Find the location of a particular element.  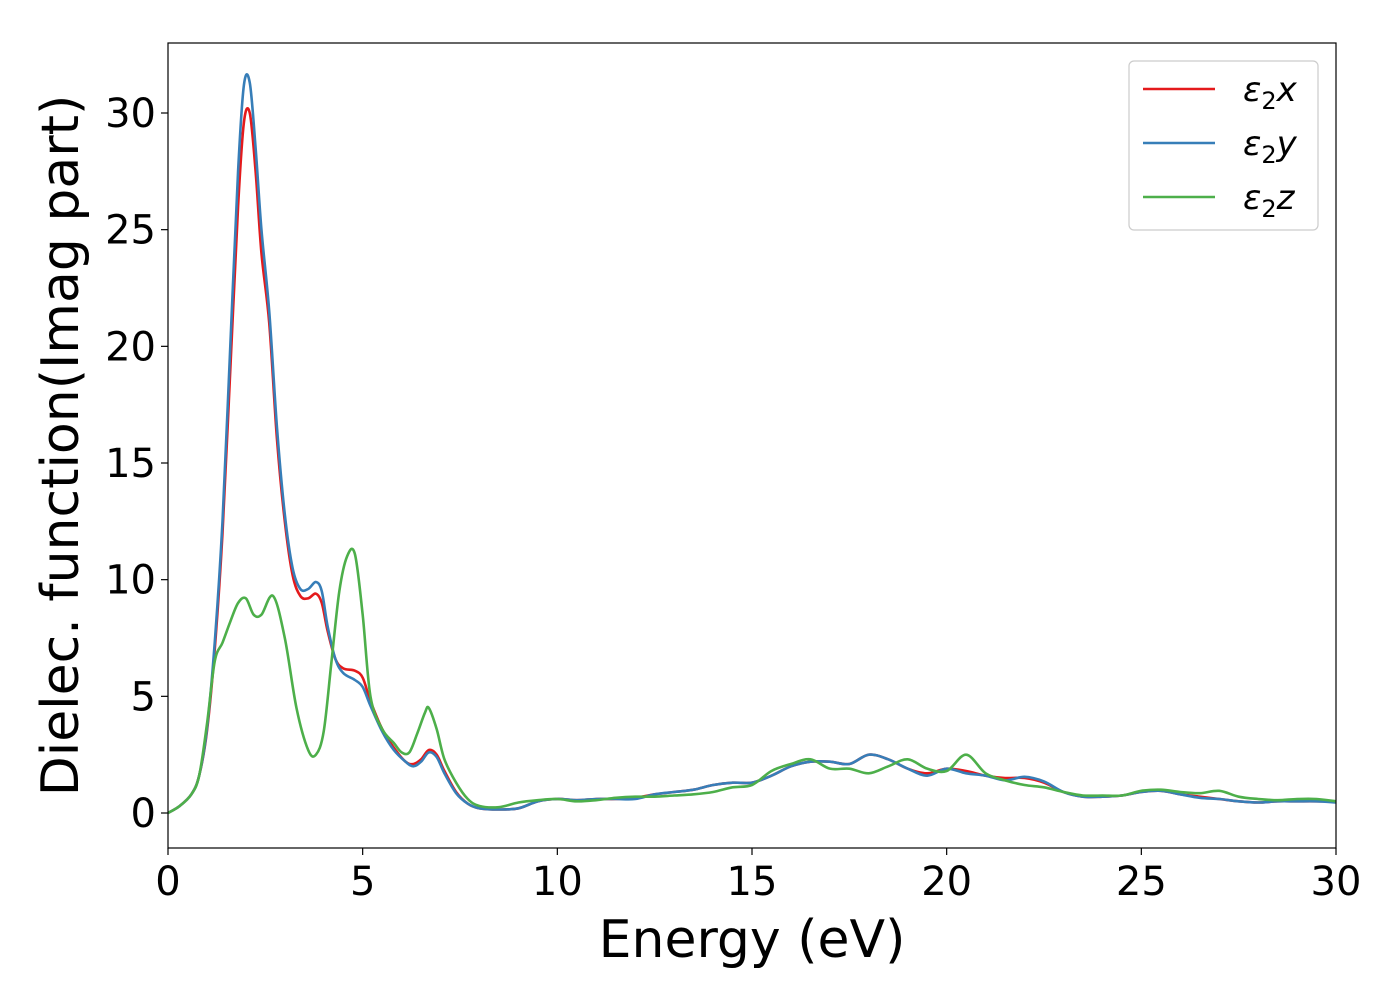

x-axis: 0 5 10 15 20 25 30 is located at coordinates (758, 876).